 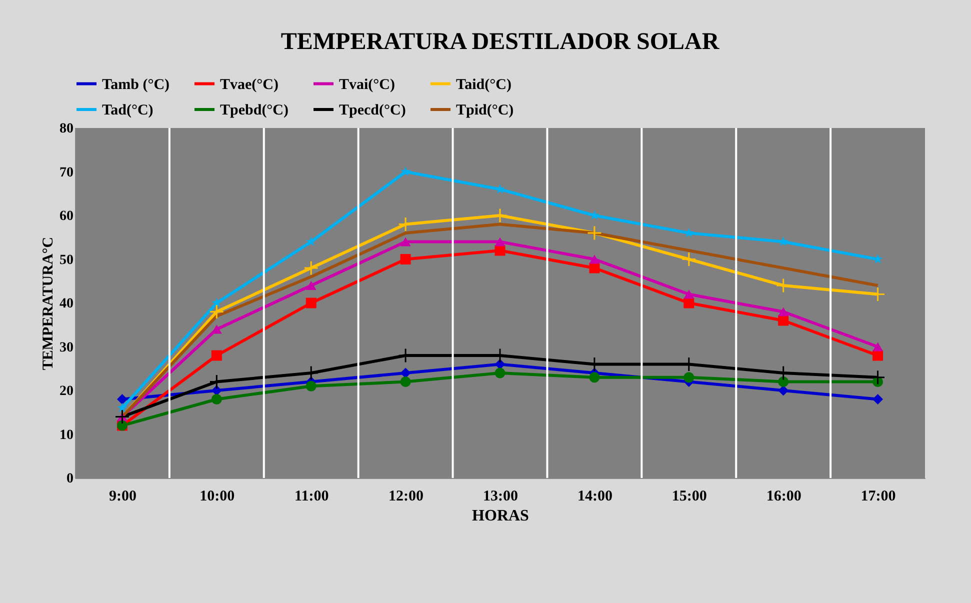 What do you see at coordinates (500, 496) in the screenshot?
I see `x-tick-label: 13:00` at bounding box center [500, 496].